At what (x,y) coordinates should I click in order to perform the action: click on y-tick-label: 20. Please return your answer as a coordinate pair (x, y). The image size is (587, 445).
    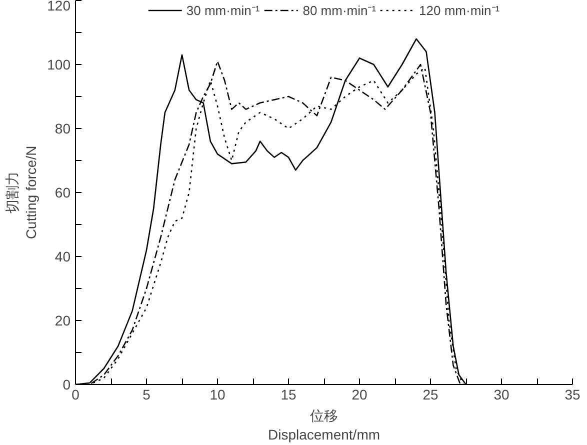
    Looking at the image, I should click on (62, 320).